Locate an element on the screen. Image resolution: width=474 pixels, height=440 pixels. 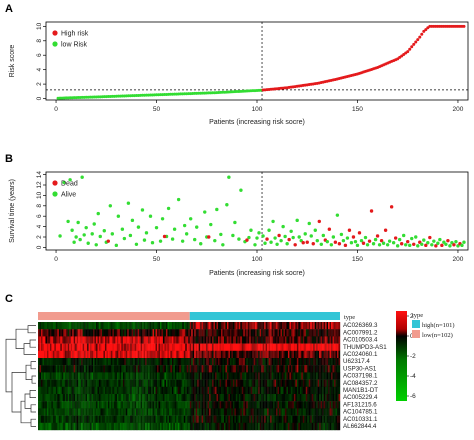
gene-label: AC005229.4 is located at coordinates (360, 397).